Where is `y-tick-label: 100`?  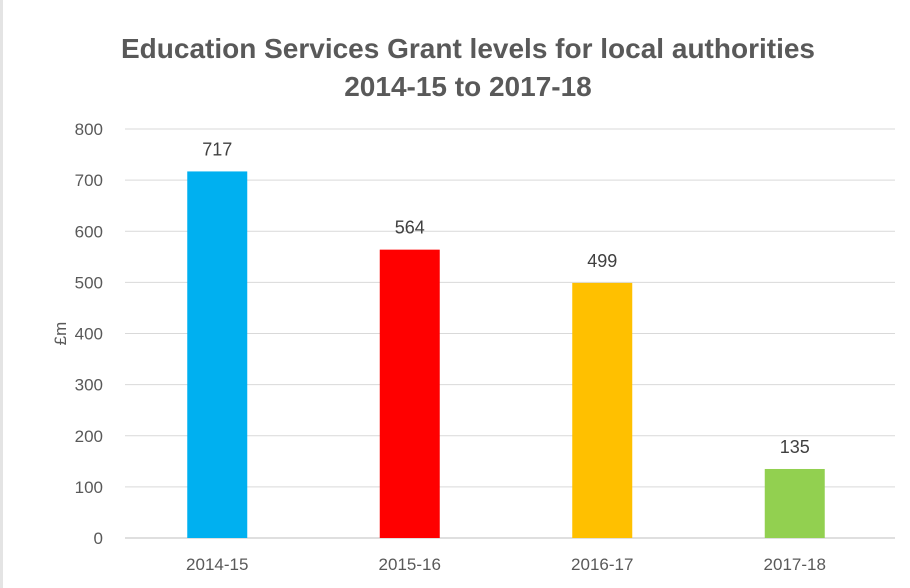
y-tick-label: 100 is located at coordinates (89, 487).